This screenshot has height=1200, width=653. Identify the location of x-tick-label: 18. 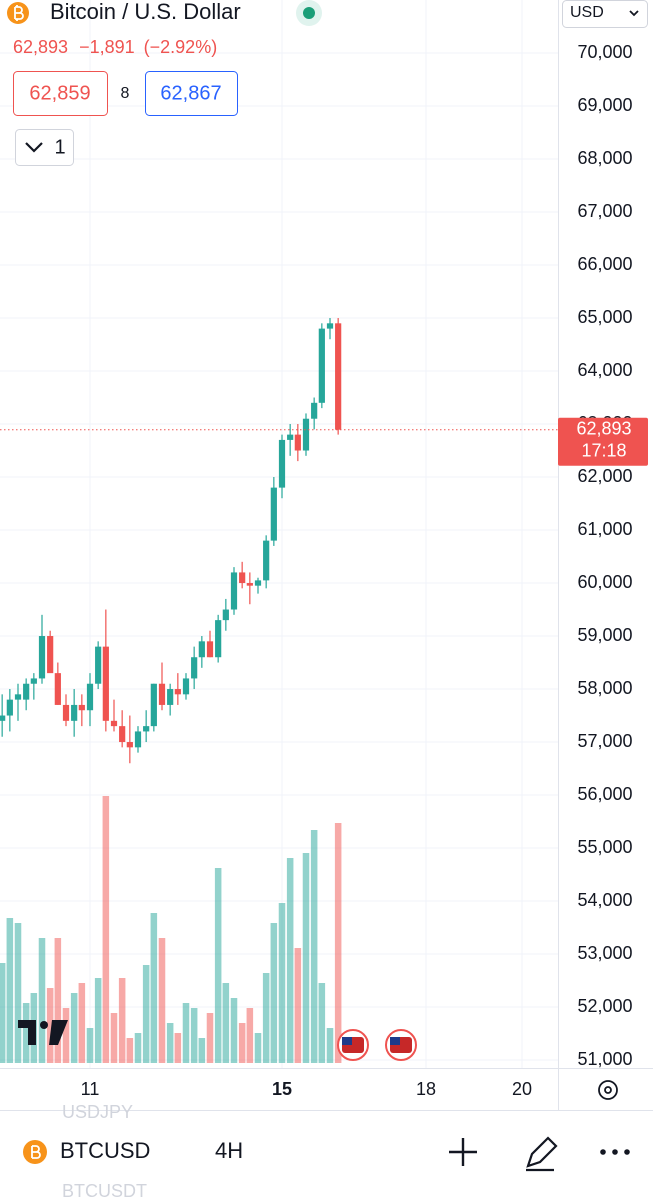
(426, 1089).